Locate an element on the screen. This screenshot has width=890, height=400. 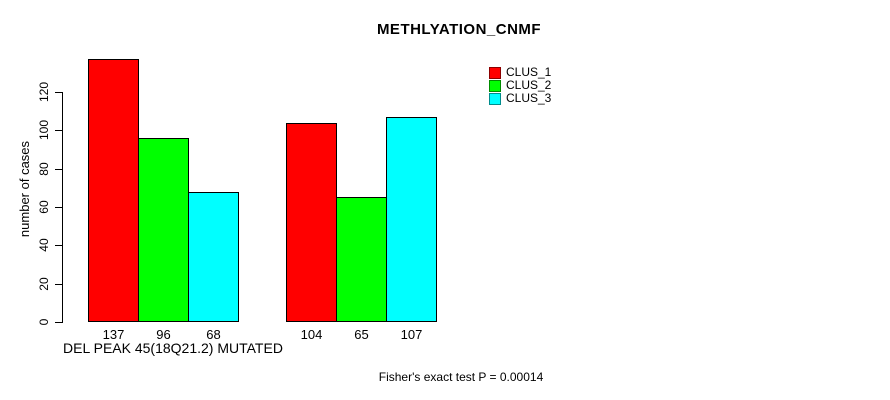
y-axis-title: number of cases is located at coordinates (24, 189).